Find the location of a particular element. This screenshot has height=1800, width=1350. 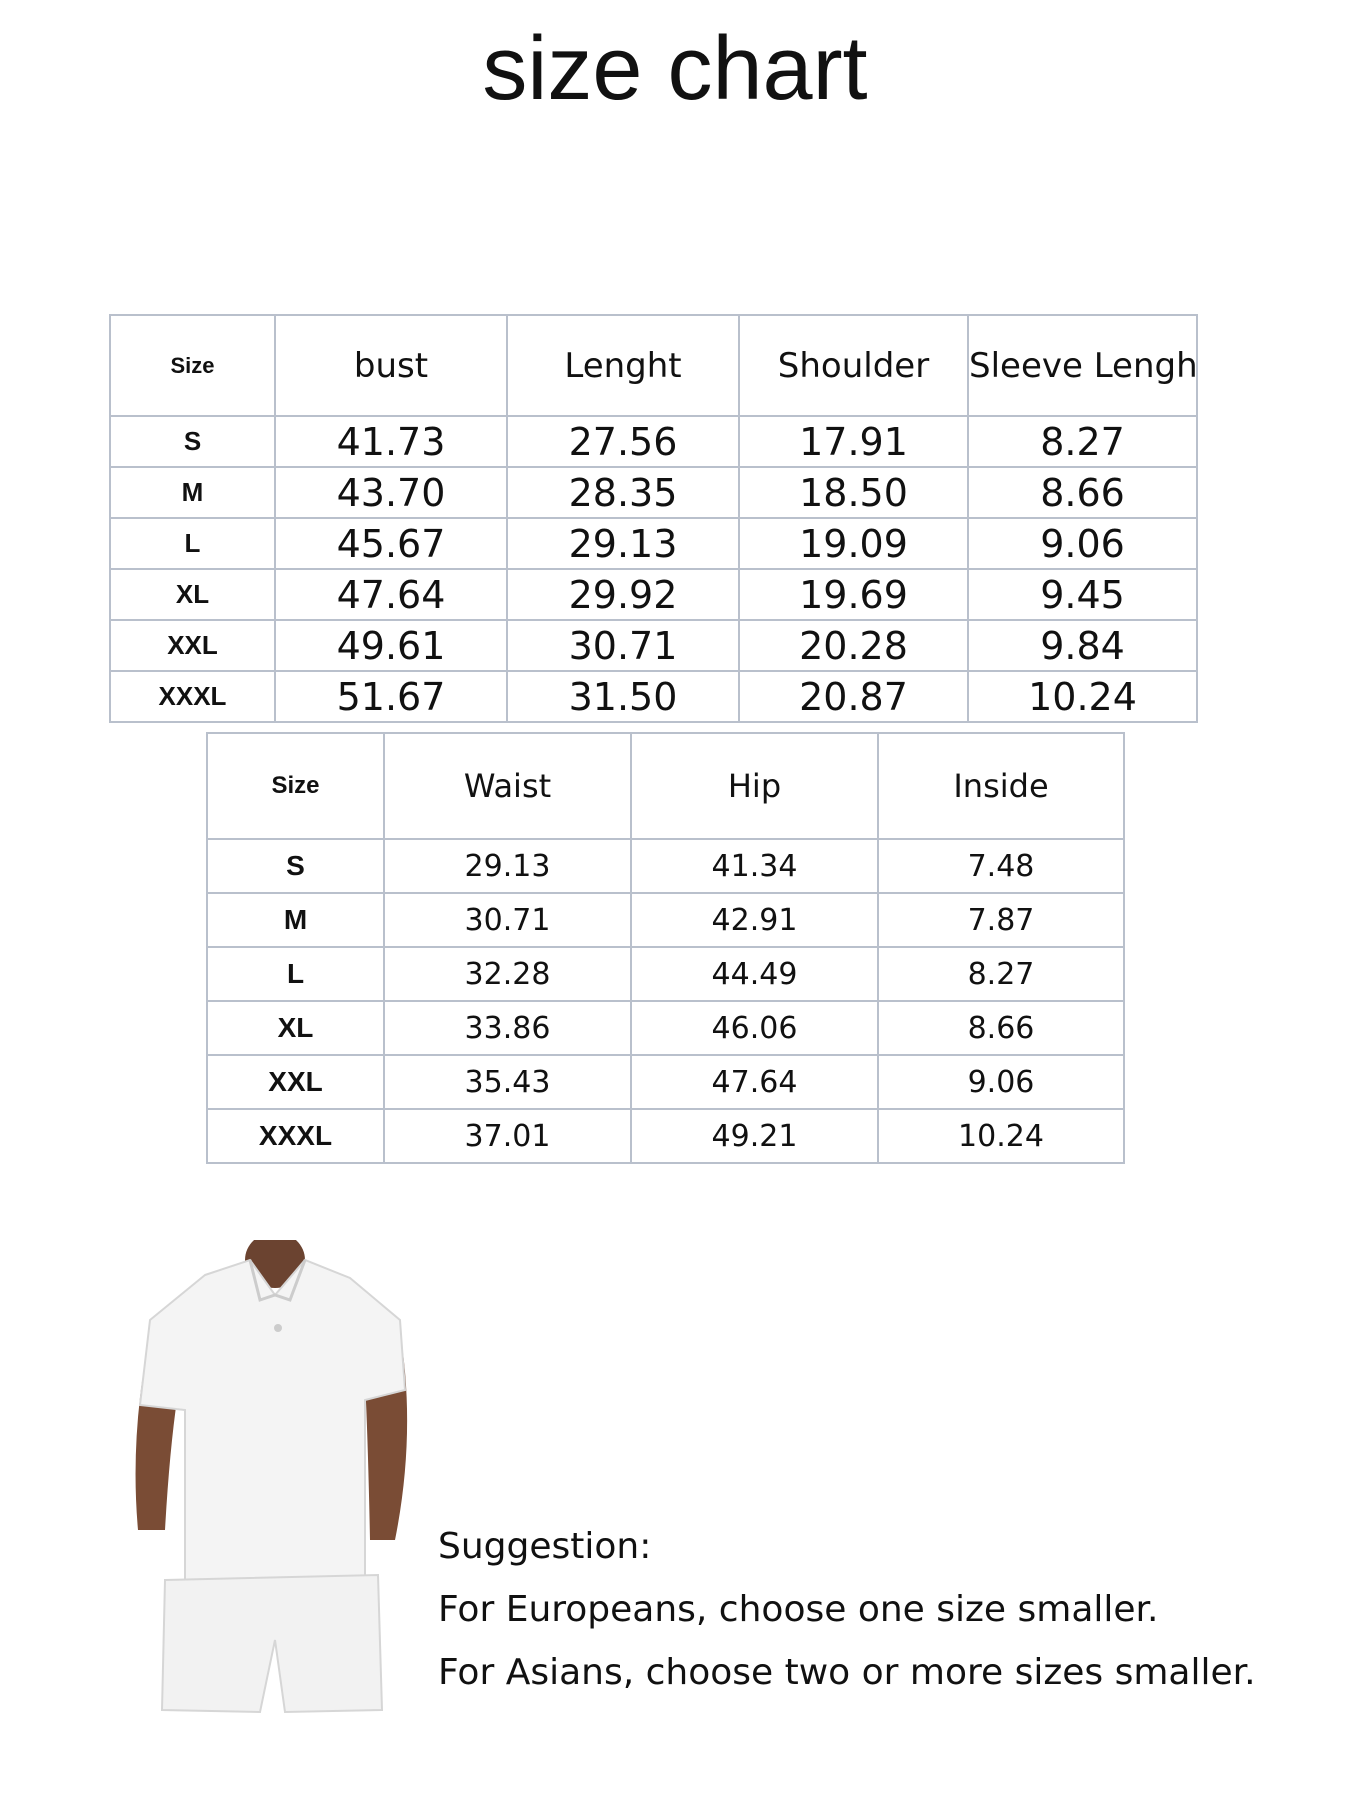

header-cell: Hip is located at coordinates (754, 786).